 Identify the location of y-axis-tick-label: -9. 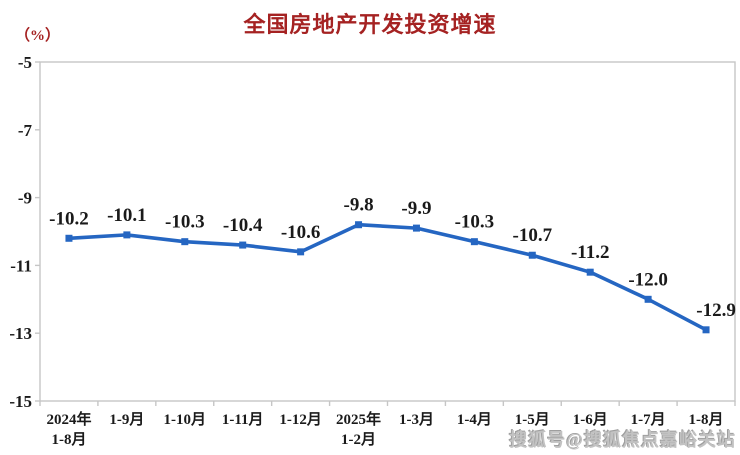
(25, 198).